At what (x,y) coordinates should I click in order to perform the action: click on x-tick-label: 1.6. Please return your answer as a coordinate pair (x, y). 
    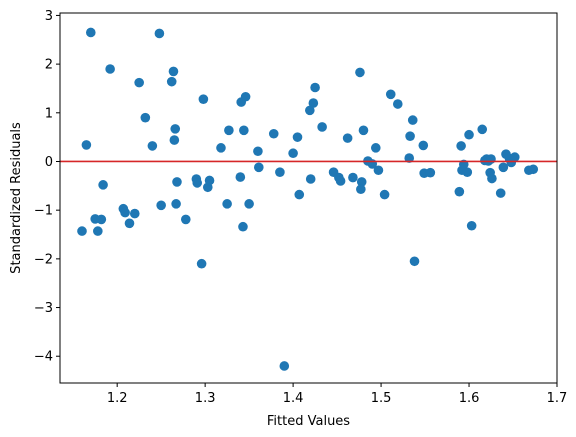
    Looking at the image, I should click on (469, 398).